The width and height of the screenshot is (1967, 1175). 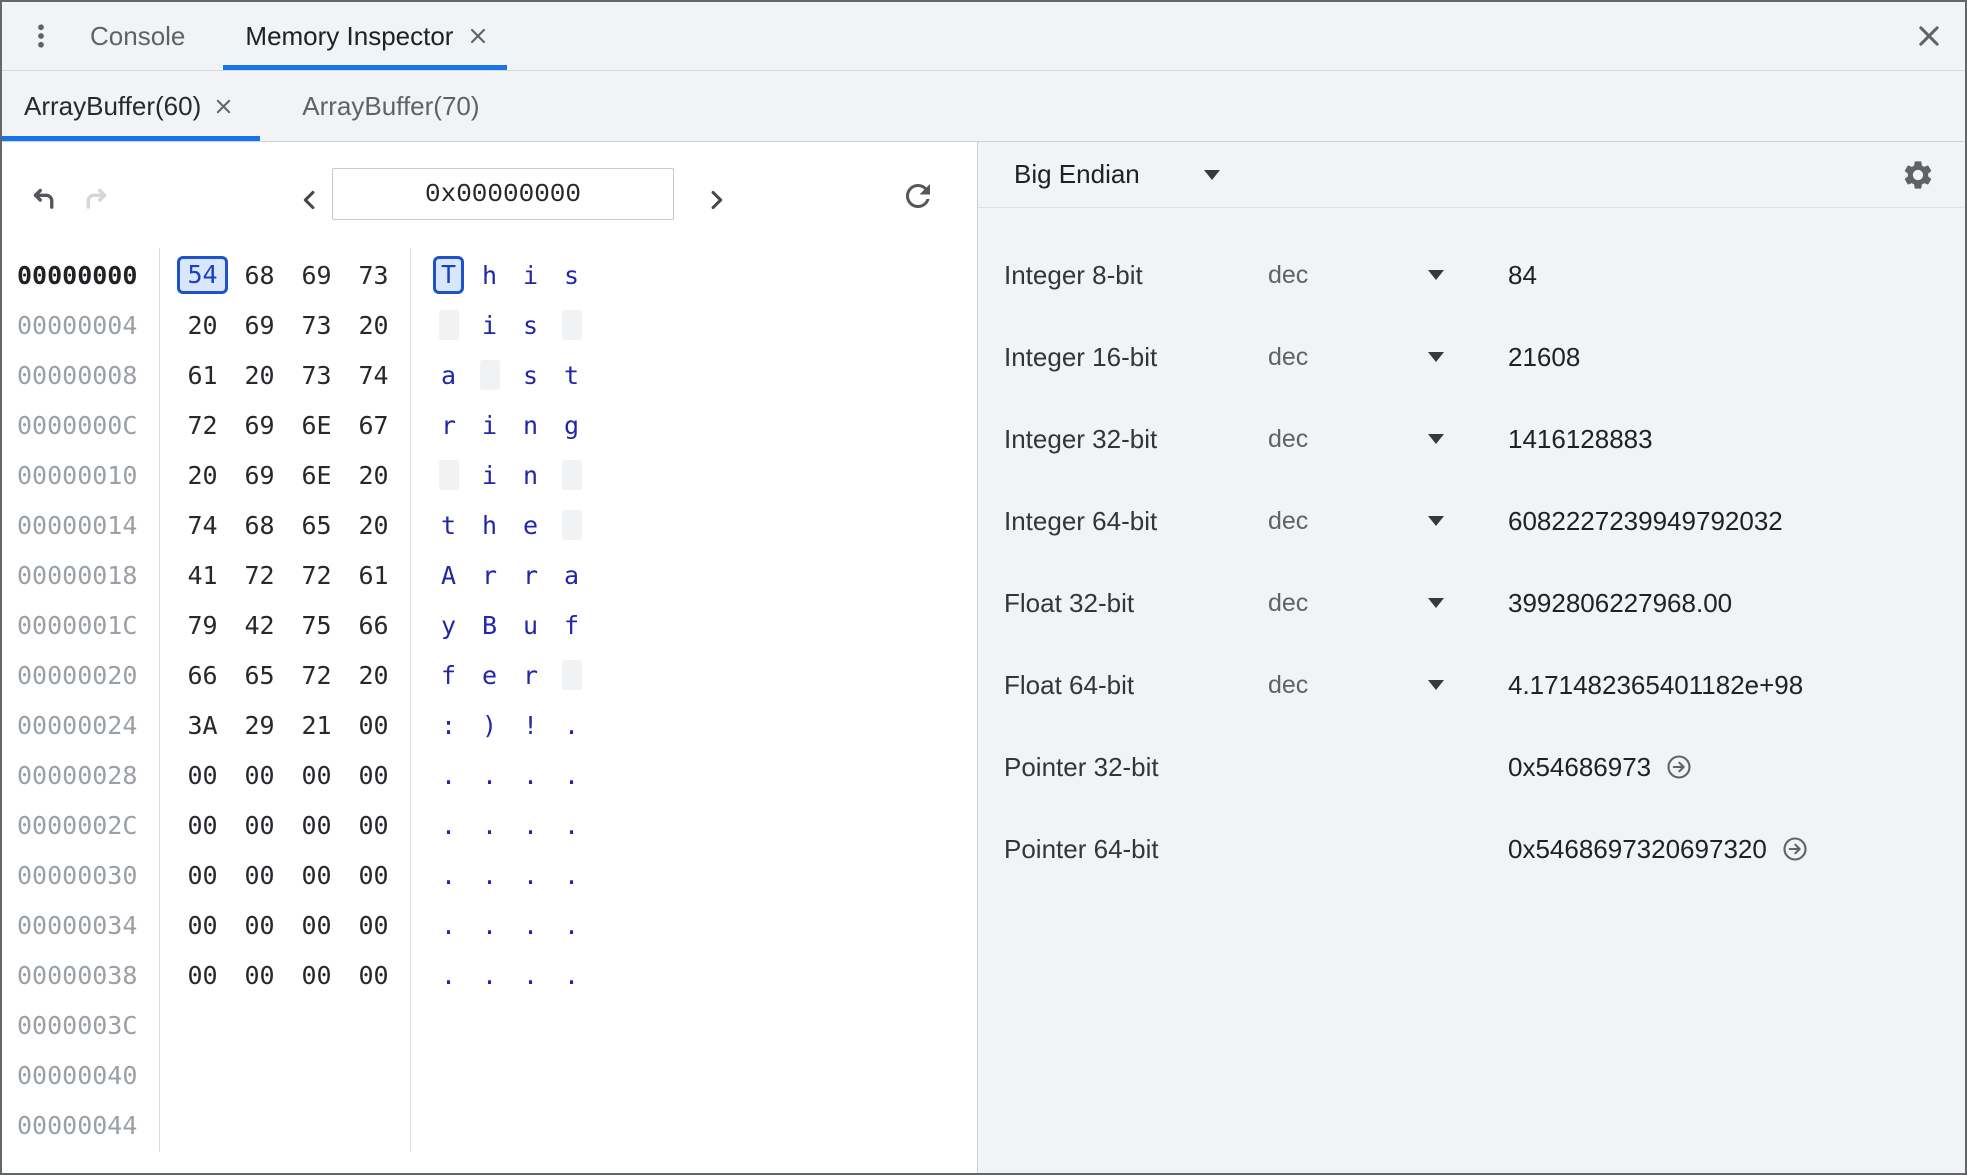 What do you see at coordinates (43, 199) in the screenshot?
I see `history-back-button` at bounding box center [43, 199].